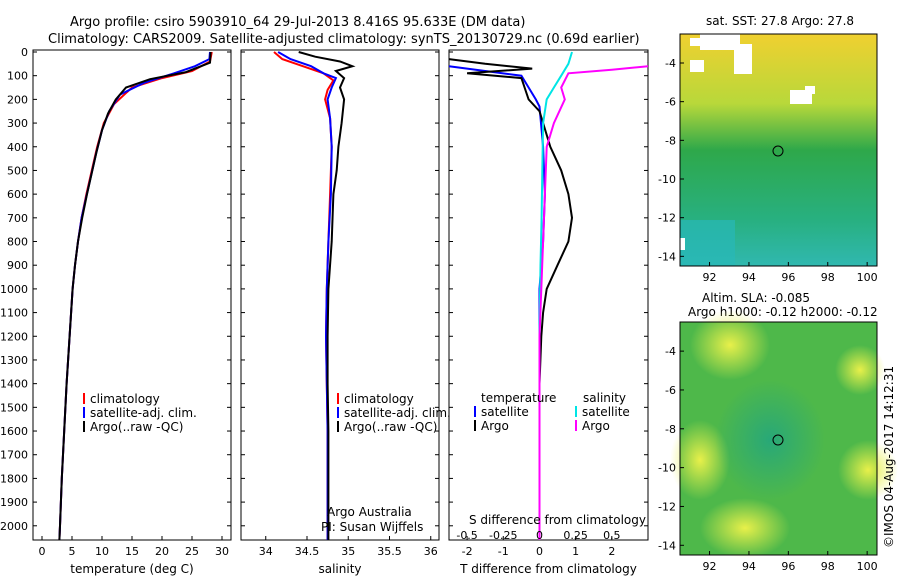  What do you see at coordinates (670, 351) in the screenshot?
I see `lat-label: -4` at bounding box center [670, 351].